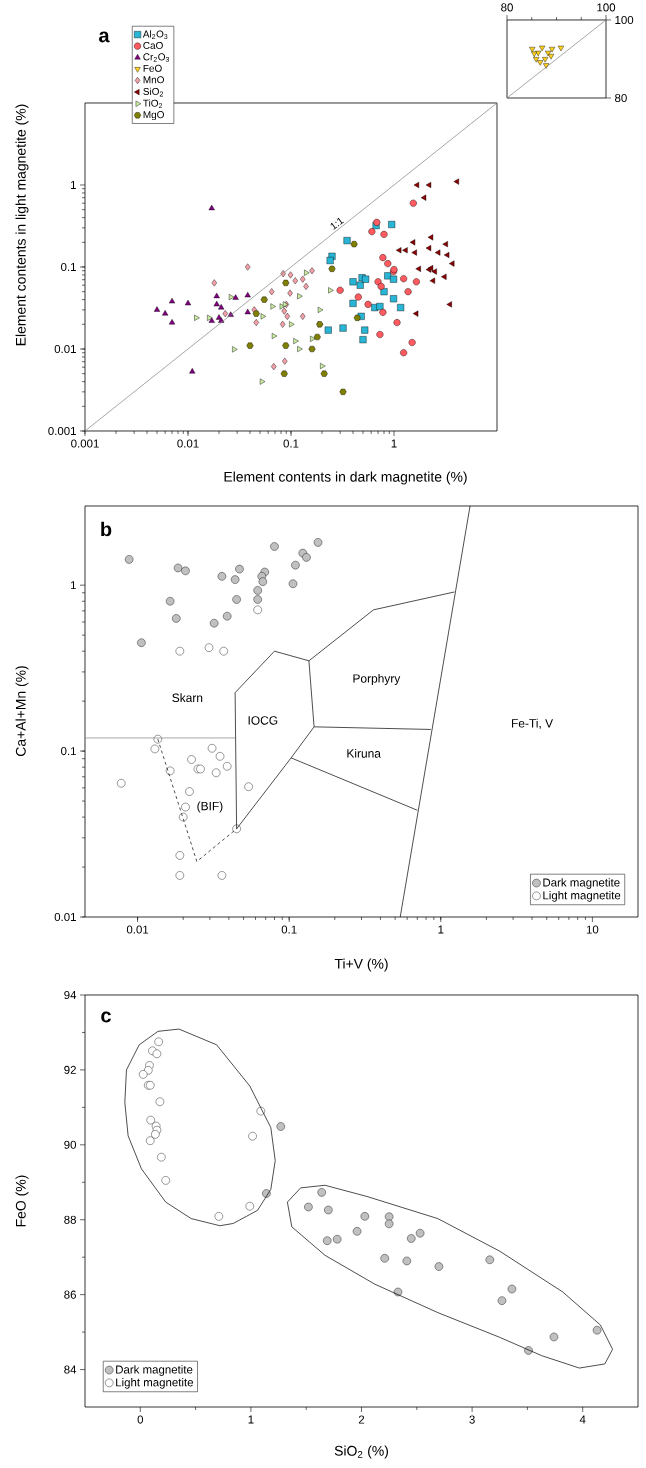  Describe the element at coordinates (152, 68) in the screenshot. I see `text: FeO` at that location.